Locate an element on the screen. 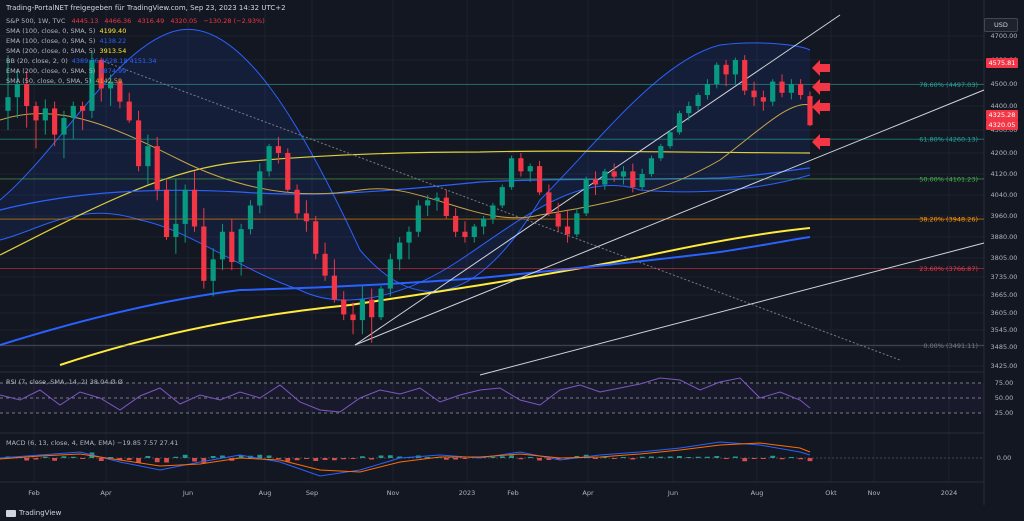 The image size is (1024, 521). price-axis-label: 3485.00 is located at coordinates (1004, 347).